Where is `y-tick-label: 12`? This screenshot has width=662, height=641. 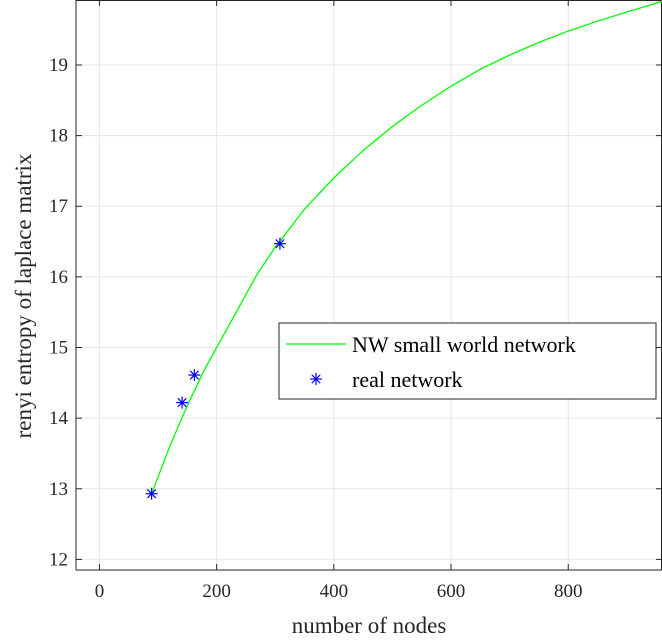
y-tick-label: 12 is located at coordinates (58, 559).